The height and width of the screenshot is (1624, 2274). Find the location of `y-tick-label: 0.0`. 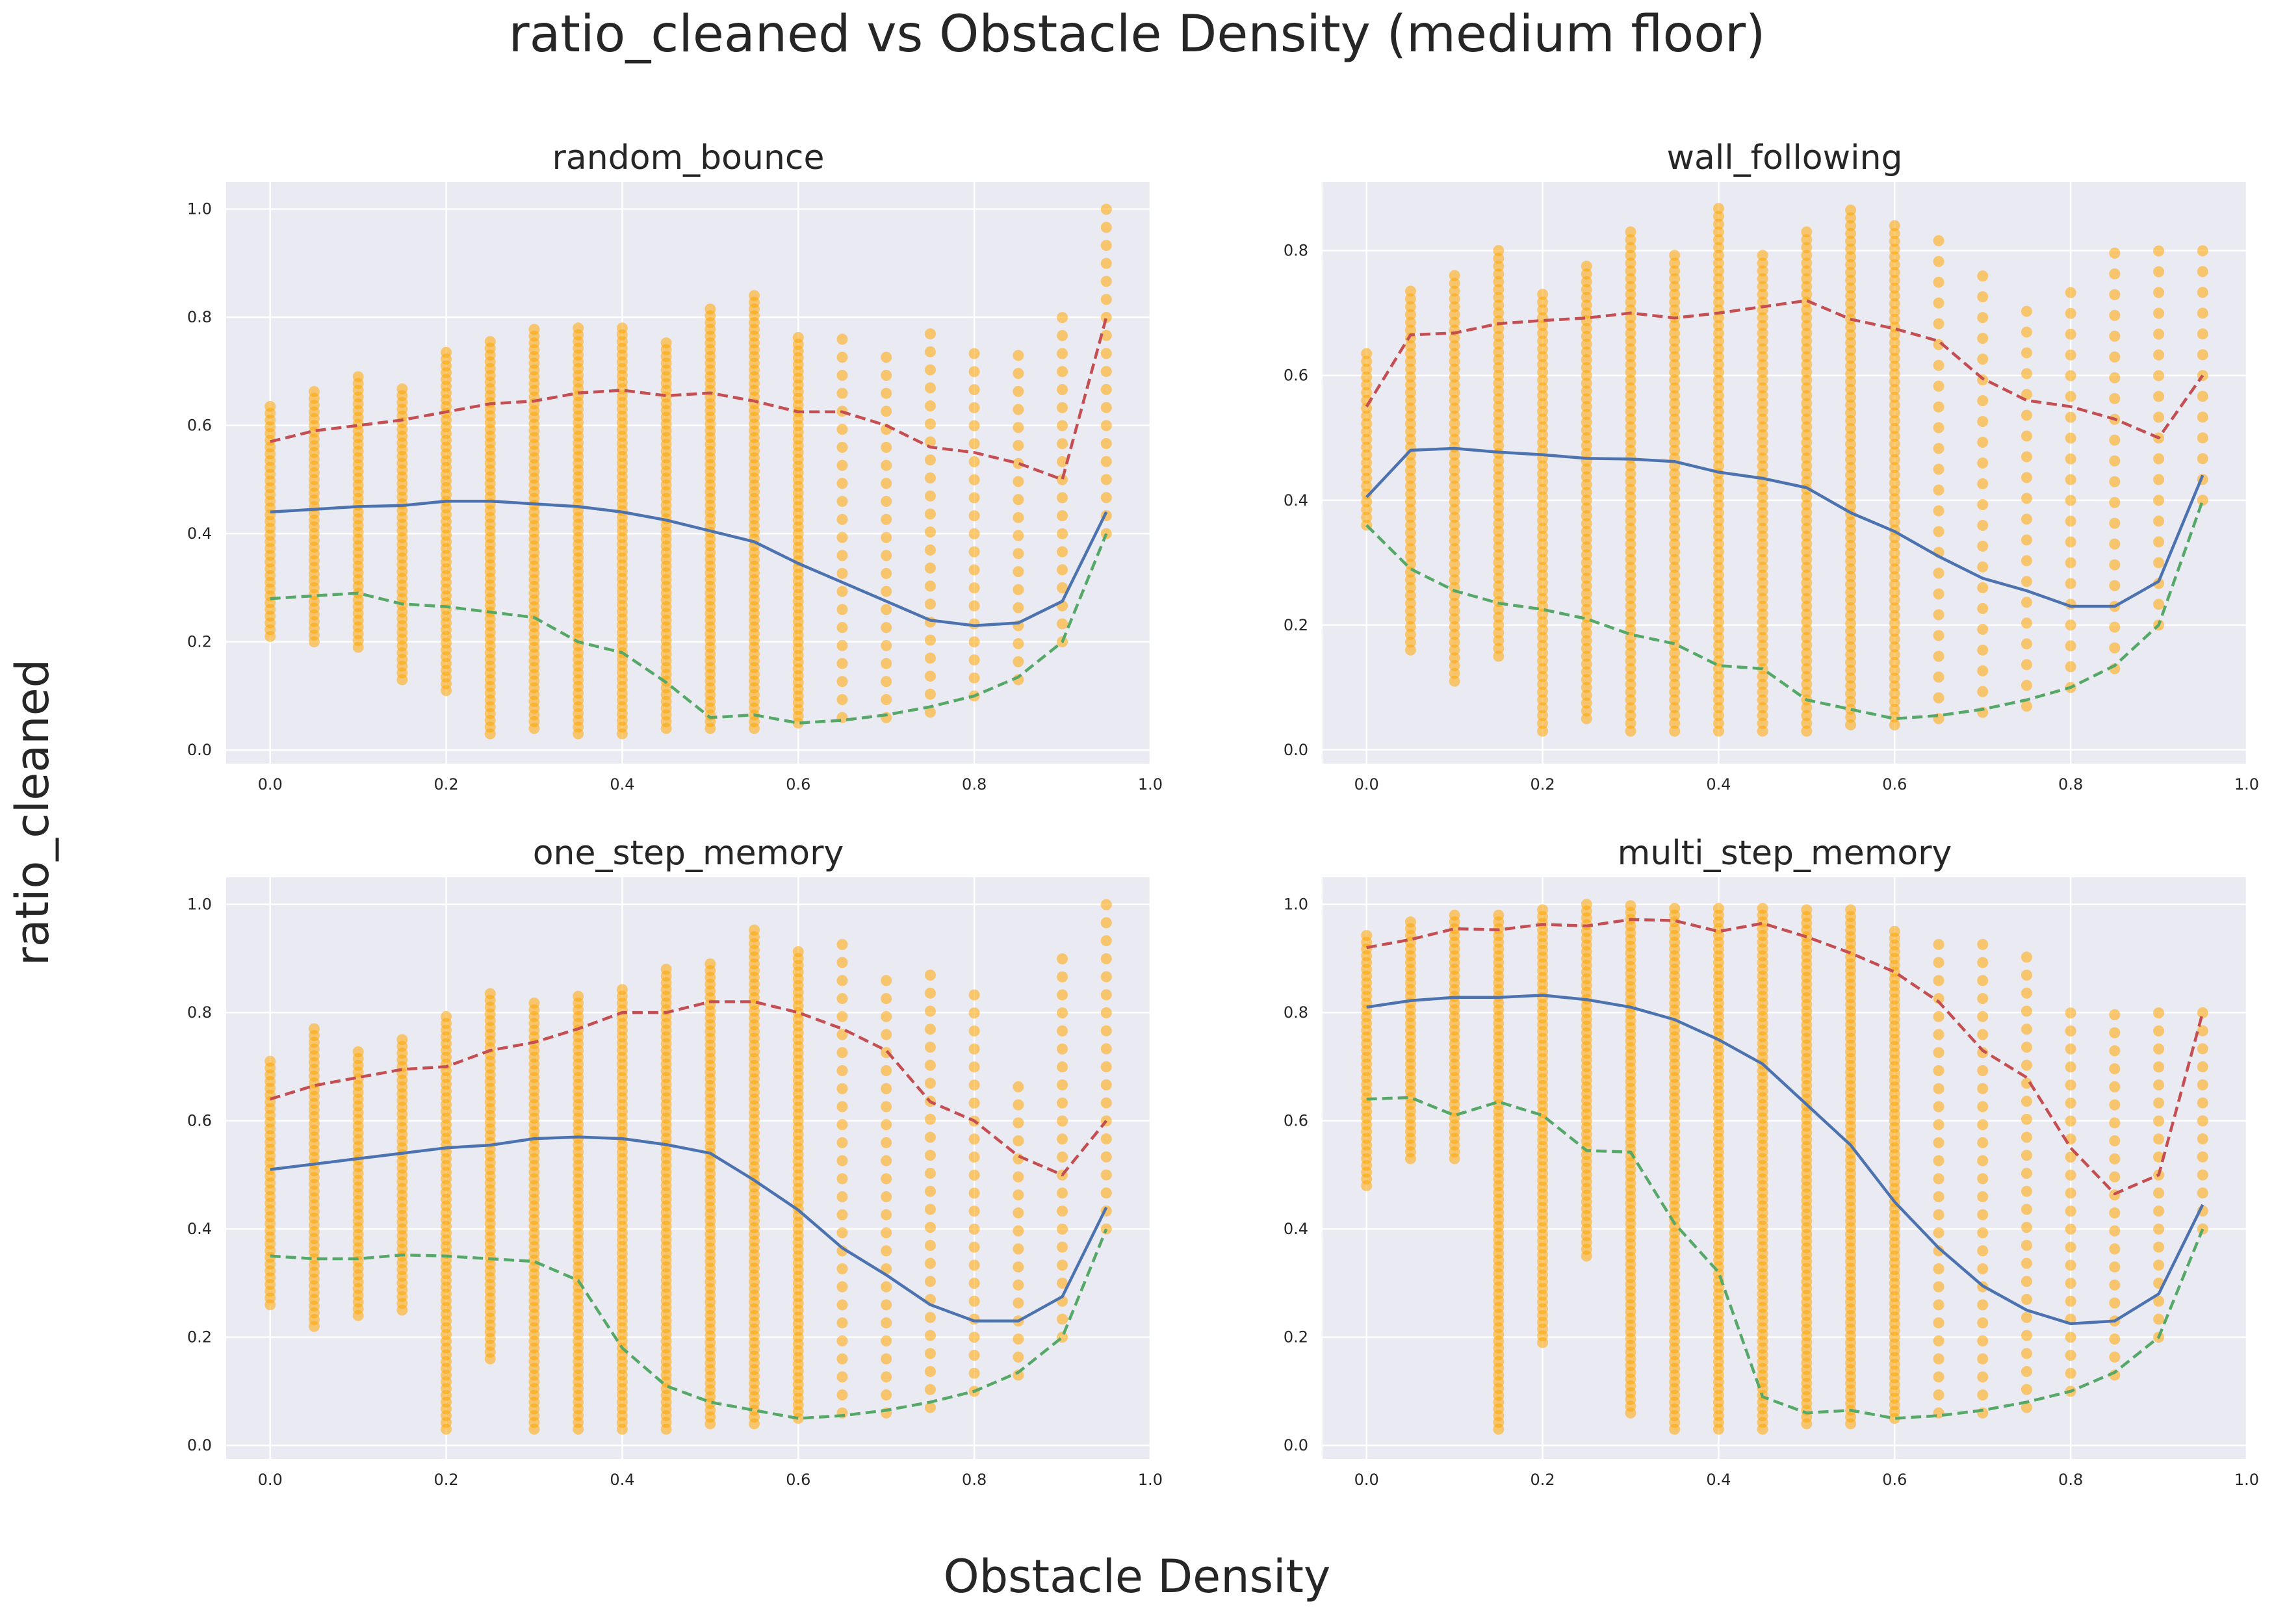

y-tick-label: 0.0 is located at coordinates (1296, 1445).